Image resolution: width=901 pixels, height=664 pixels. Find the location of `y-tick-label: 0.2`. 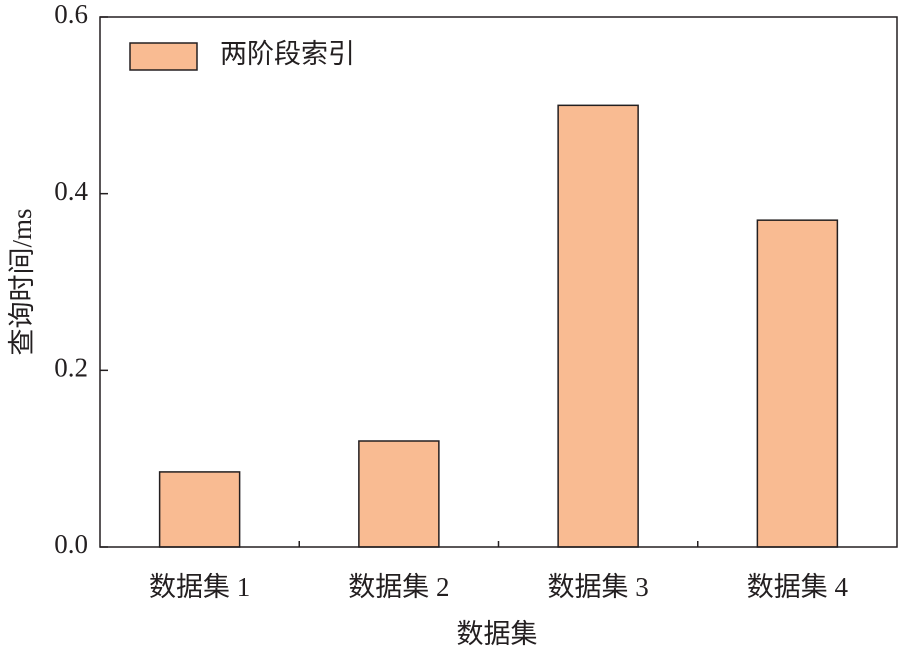

y-tick-label: 0.2 is located at coordinates (71, 368).